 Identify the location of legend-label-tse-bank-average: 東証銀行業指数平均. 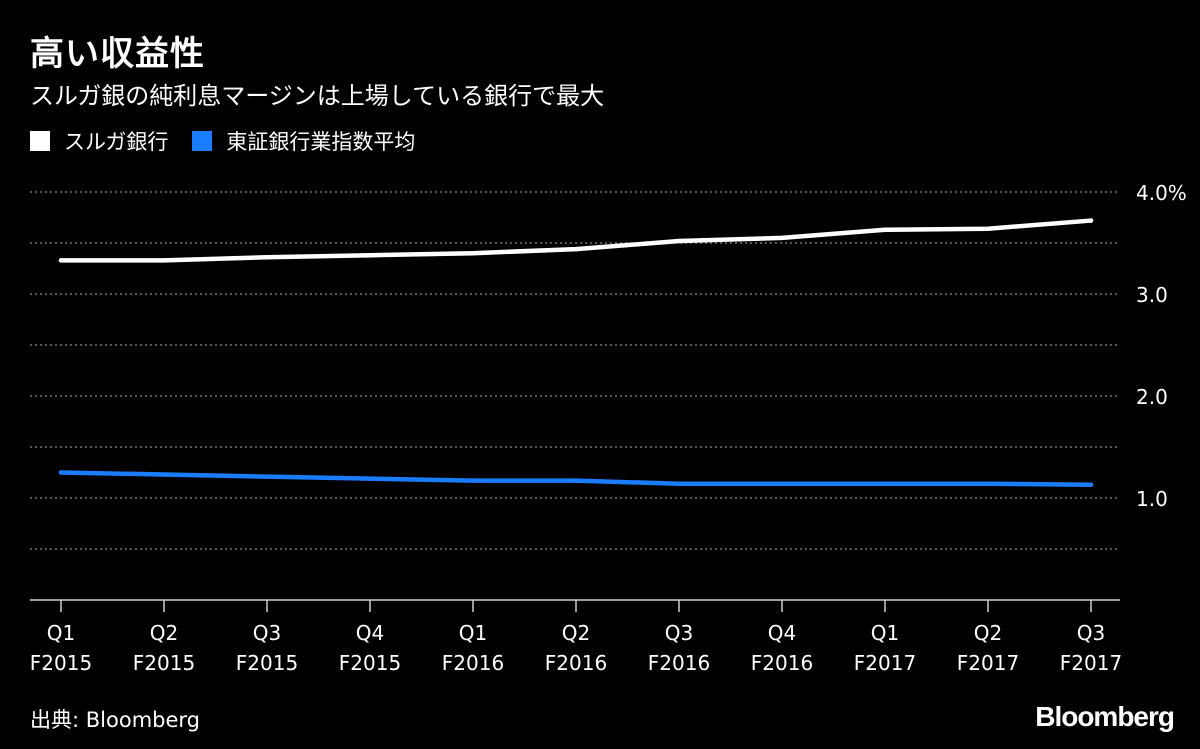
(321, 142).